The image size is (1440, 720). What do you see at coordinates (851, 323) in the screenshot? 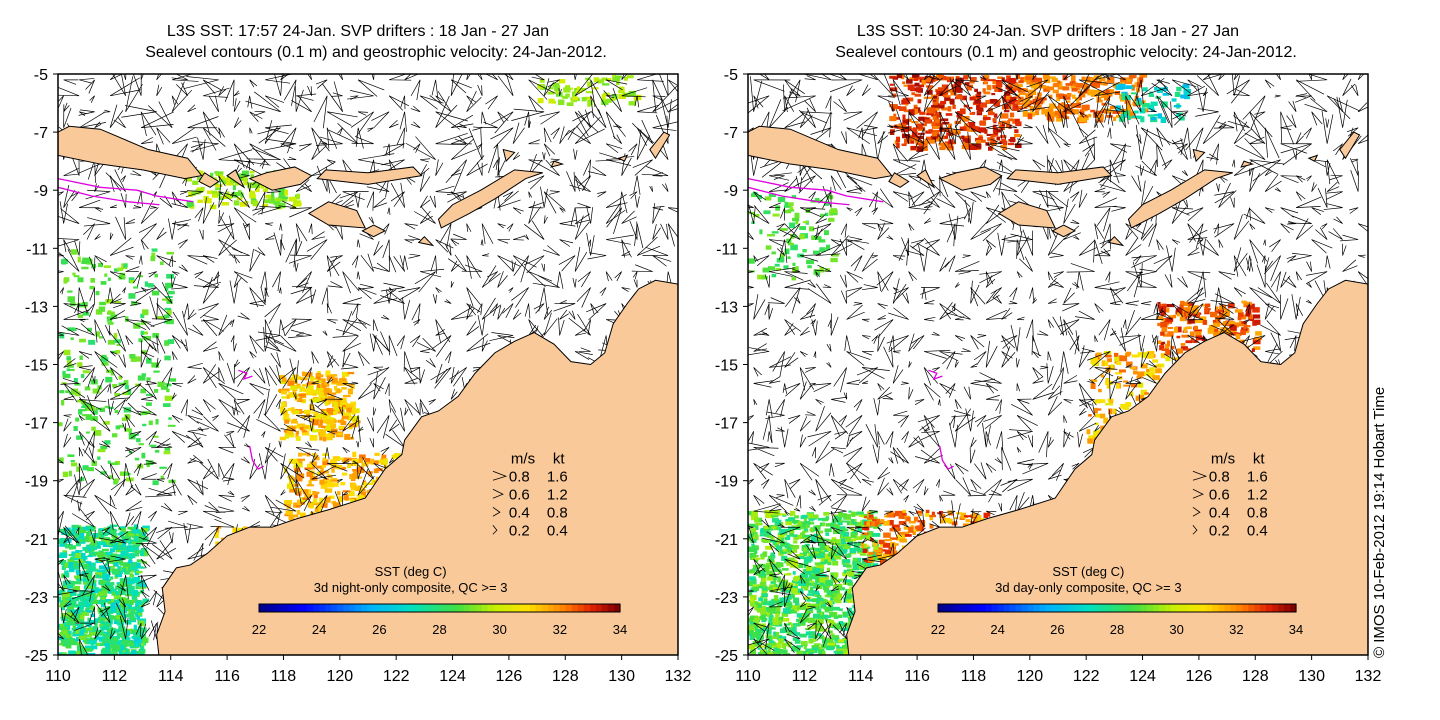
I see `drifter-tracks` at bounding box center [851, 323].